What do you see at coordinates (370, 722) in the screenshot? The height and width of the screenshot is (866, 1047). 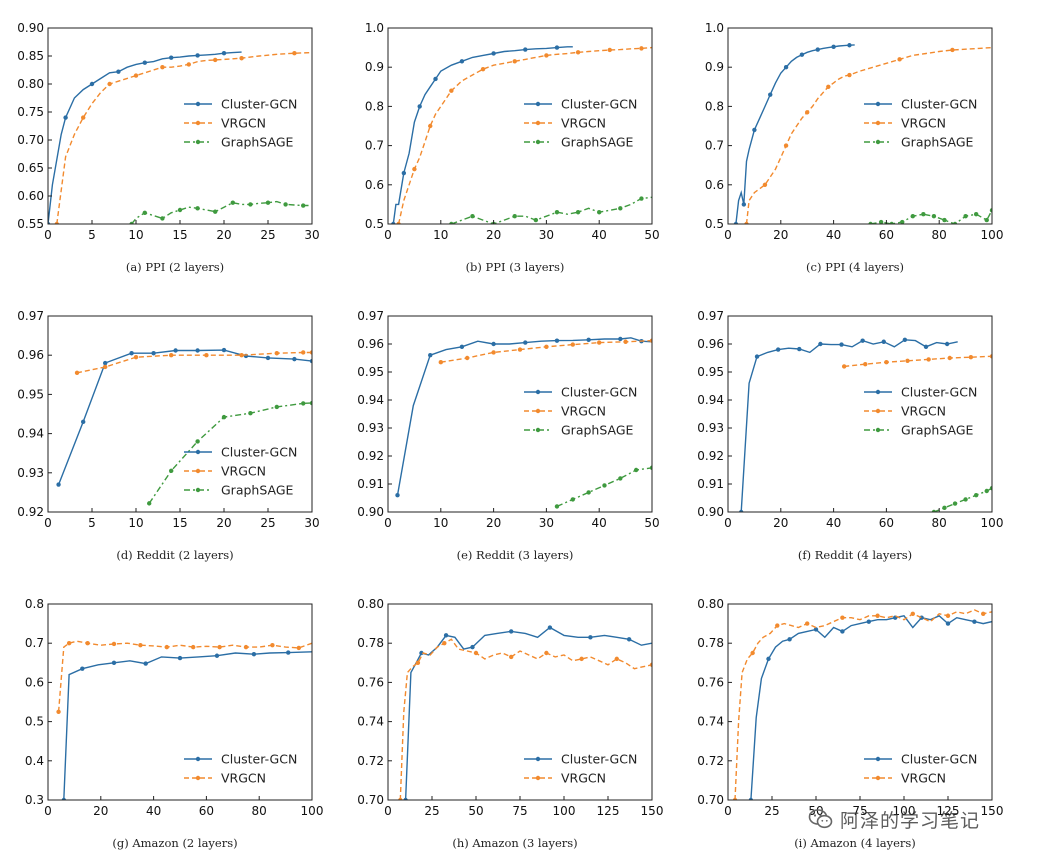 I see `y-tick-label: 0.74` at bounding box center [370, 722].